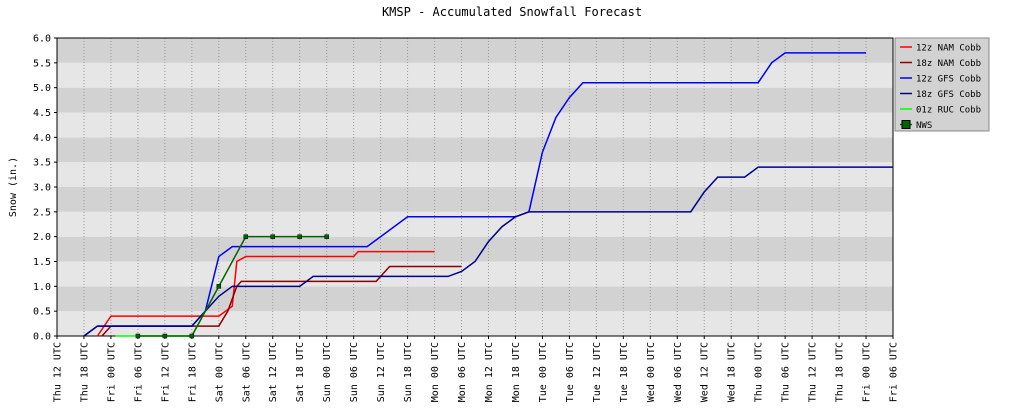 Image resolution: width=1024 pixels, height=419 pixels. What do you see at coordinates (408, 372) in the screenshot?
I see `x-tick-label: Sun 18 UTC` at bounding box center [408, 372].